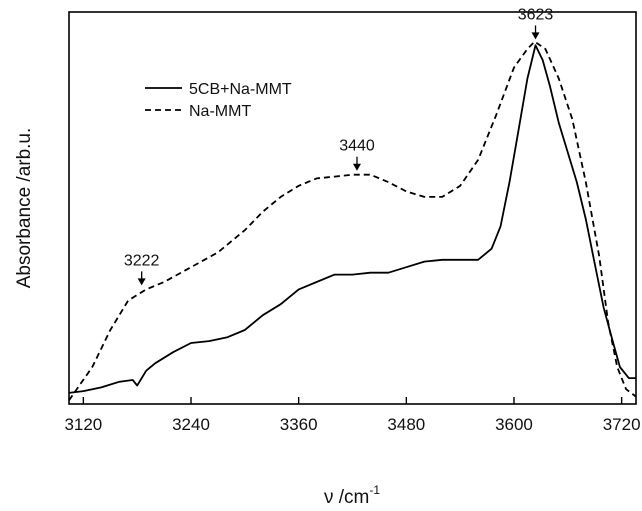 The height and width of the screenshot is (511, 642). Describe the element at coordinates (83, 424) in the screenshot. I see `x-tick-label-3120: 3120` at that location.